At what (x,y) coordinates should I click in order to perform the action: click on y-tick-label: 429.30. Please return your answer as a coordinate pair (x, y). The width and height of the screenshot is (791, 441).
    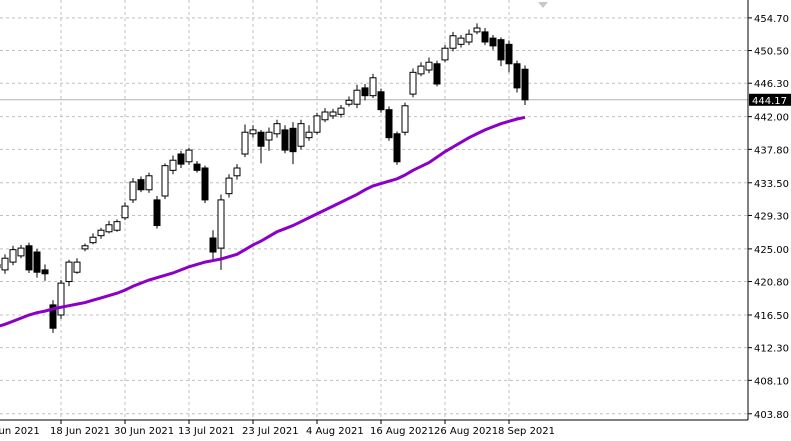
    Looking at the image, I should click on (771, 216).